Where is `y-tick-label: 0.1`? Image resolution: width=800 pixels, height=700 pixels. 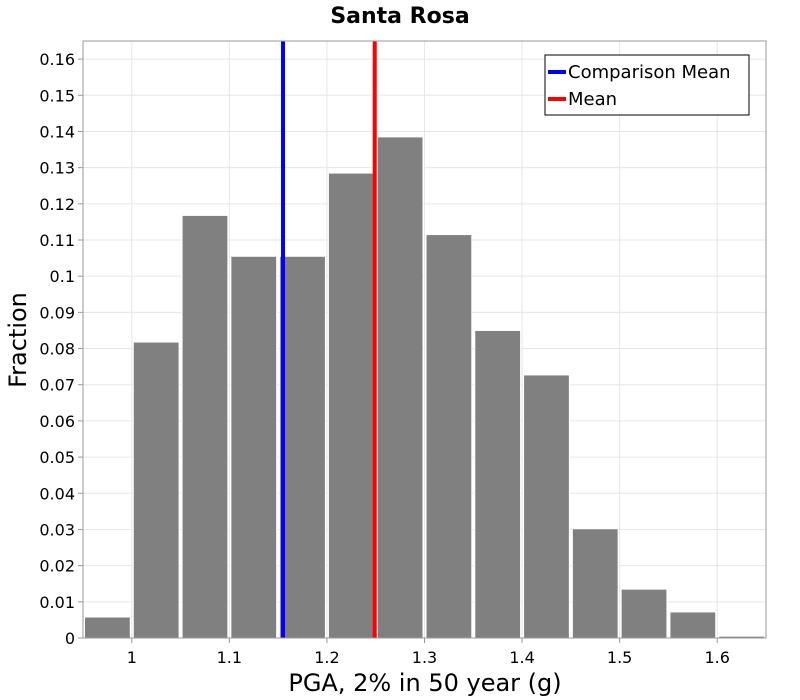 y-tick-label: 0.1 is located at coordinates (62, 276).